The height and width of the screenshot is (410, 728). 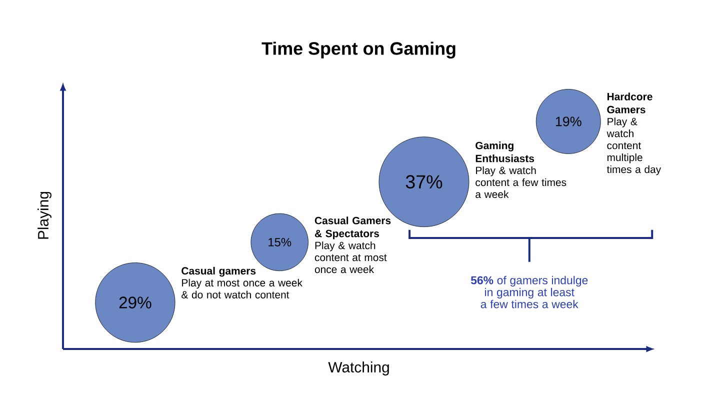 What do you see at coordinates (358, 369) in the screenshot?
I see `text: Watching` at bounding box center [358, 369].